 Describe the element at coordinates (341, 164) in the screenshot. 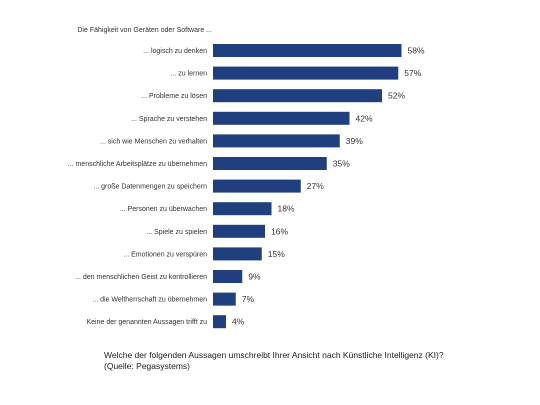

I see `data-label: 35%` at that location.